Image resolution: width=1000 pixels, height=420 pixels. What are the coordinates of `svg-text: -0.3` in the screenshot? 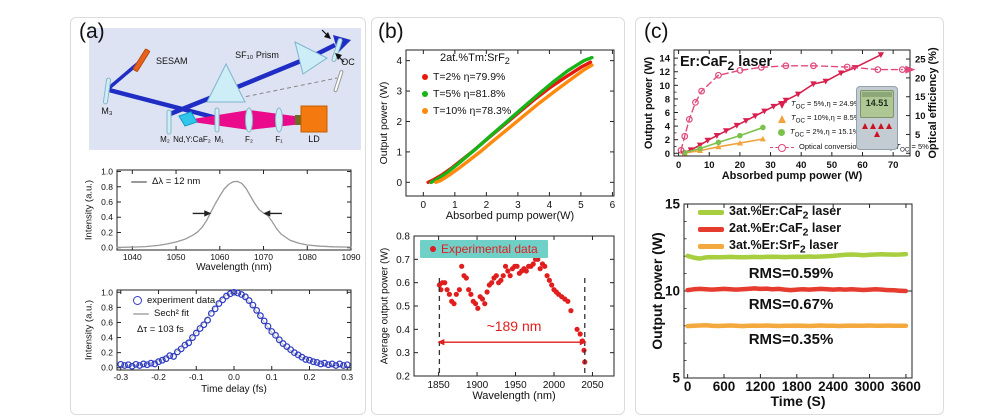 It's located at (120, 377).